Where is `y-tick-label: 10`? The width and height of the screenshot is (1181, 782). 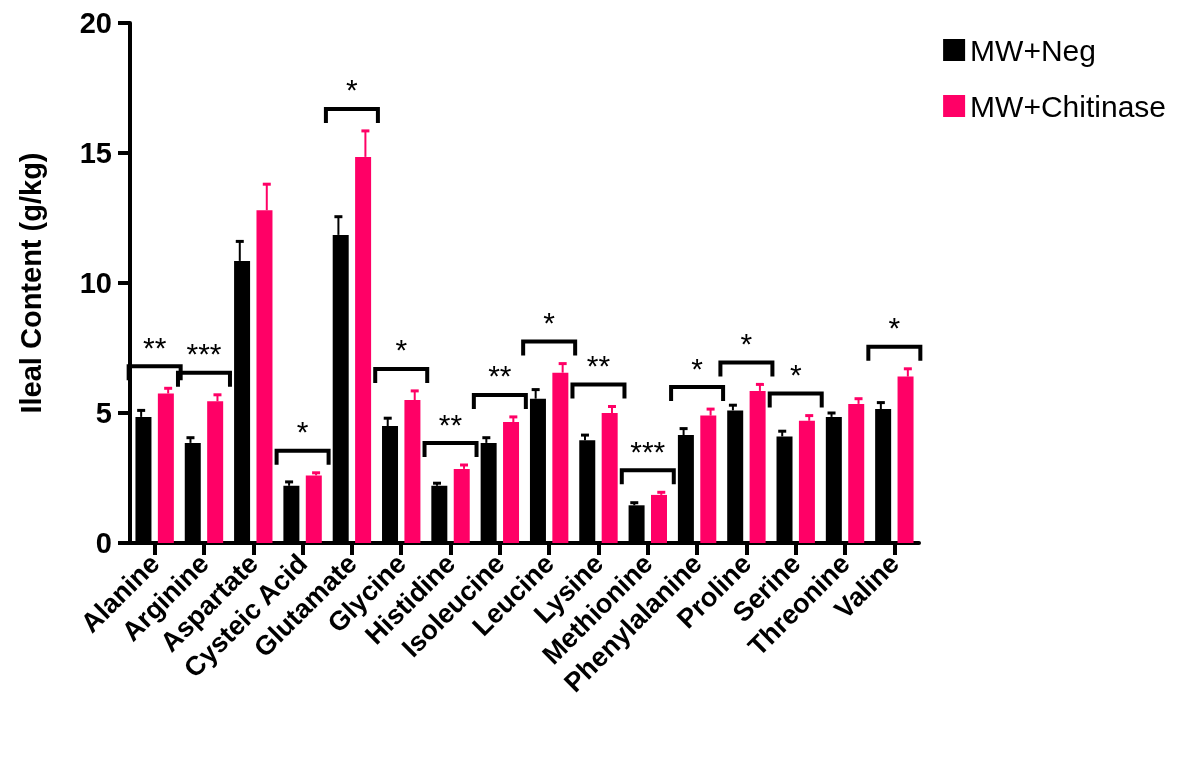 y-tick-label: 10 is located at coordinates (95, 283).